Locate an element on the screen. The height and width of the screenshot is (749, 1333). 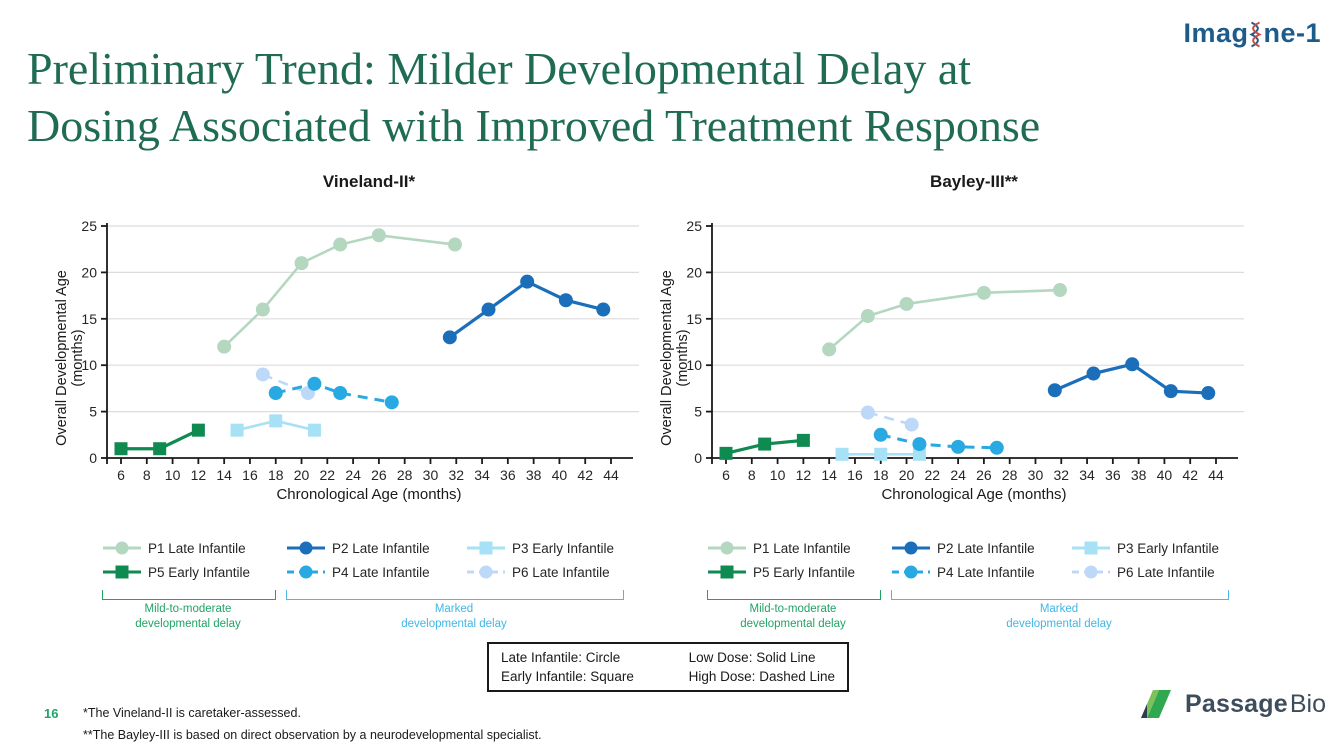
legend-label: P3 Early Infantile is located at coordinates (1168, 548).